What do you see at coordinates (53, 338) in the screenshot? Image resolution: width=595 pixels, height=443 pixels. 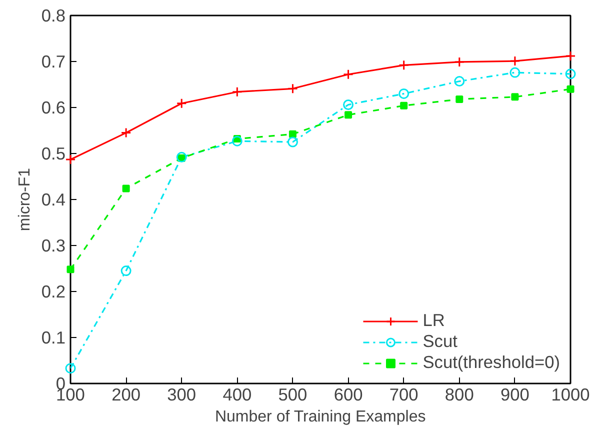 I see `y-tick-label: 0.1` at bounding box center [53, 338].